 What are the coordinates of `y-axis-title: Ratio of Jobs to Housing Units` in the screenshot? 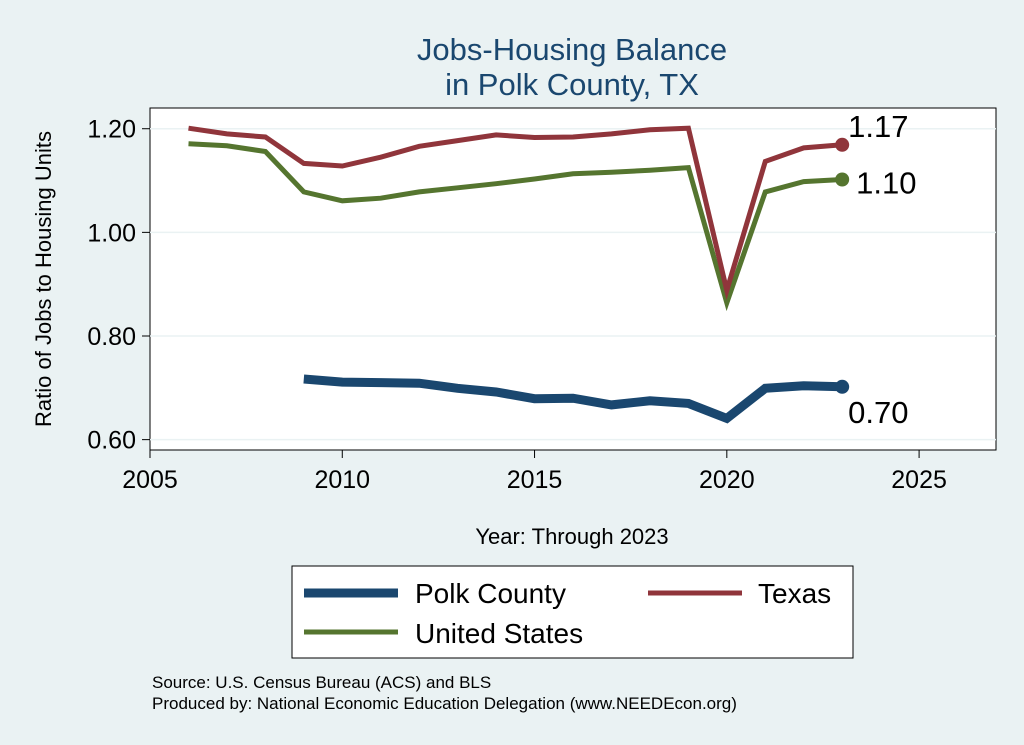 It's located at (43, 279).